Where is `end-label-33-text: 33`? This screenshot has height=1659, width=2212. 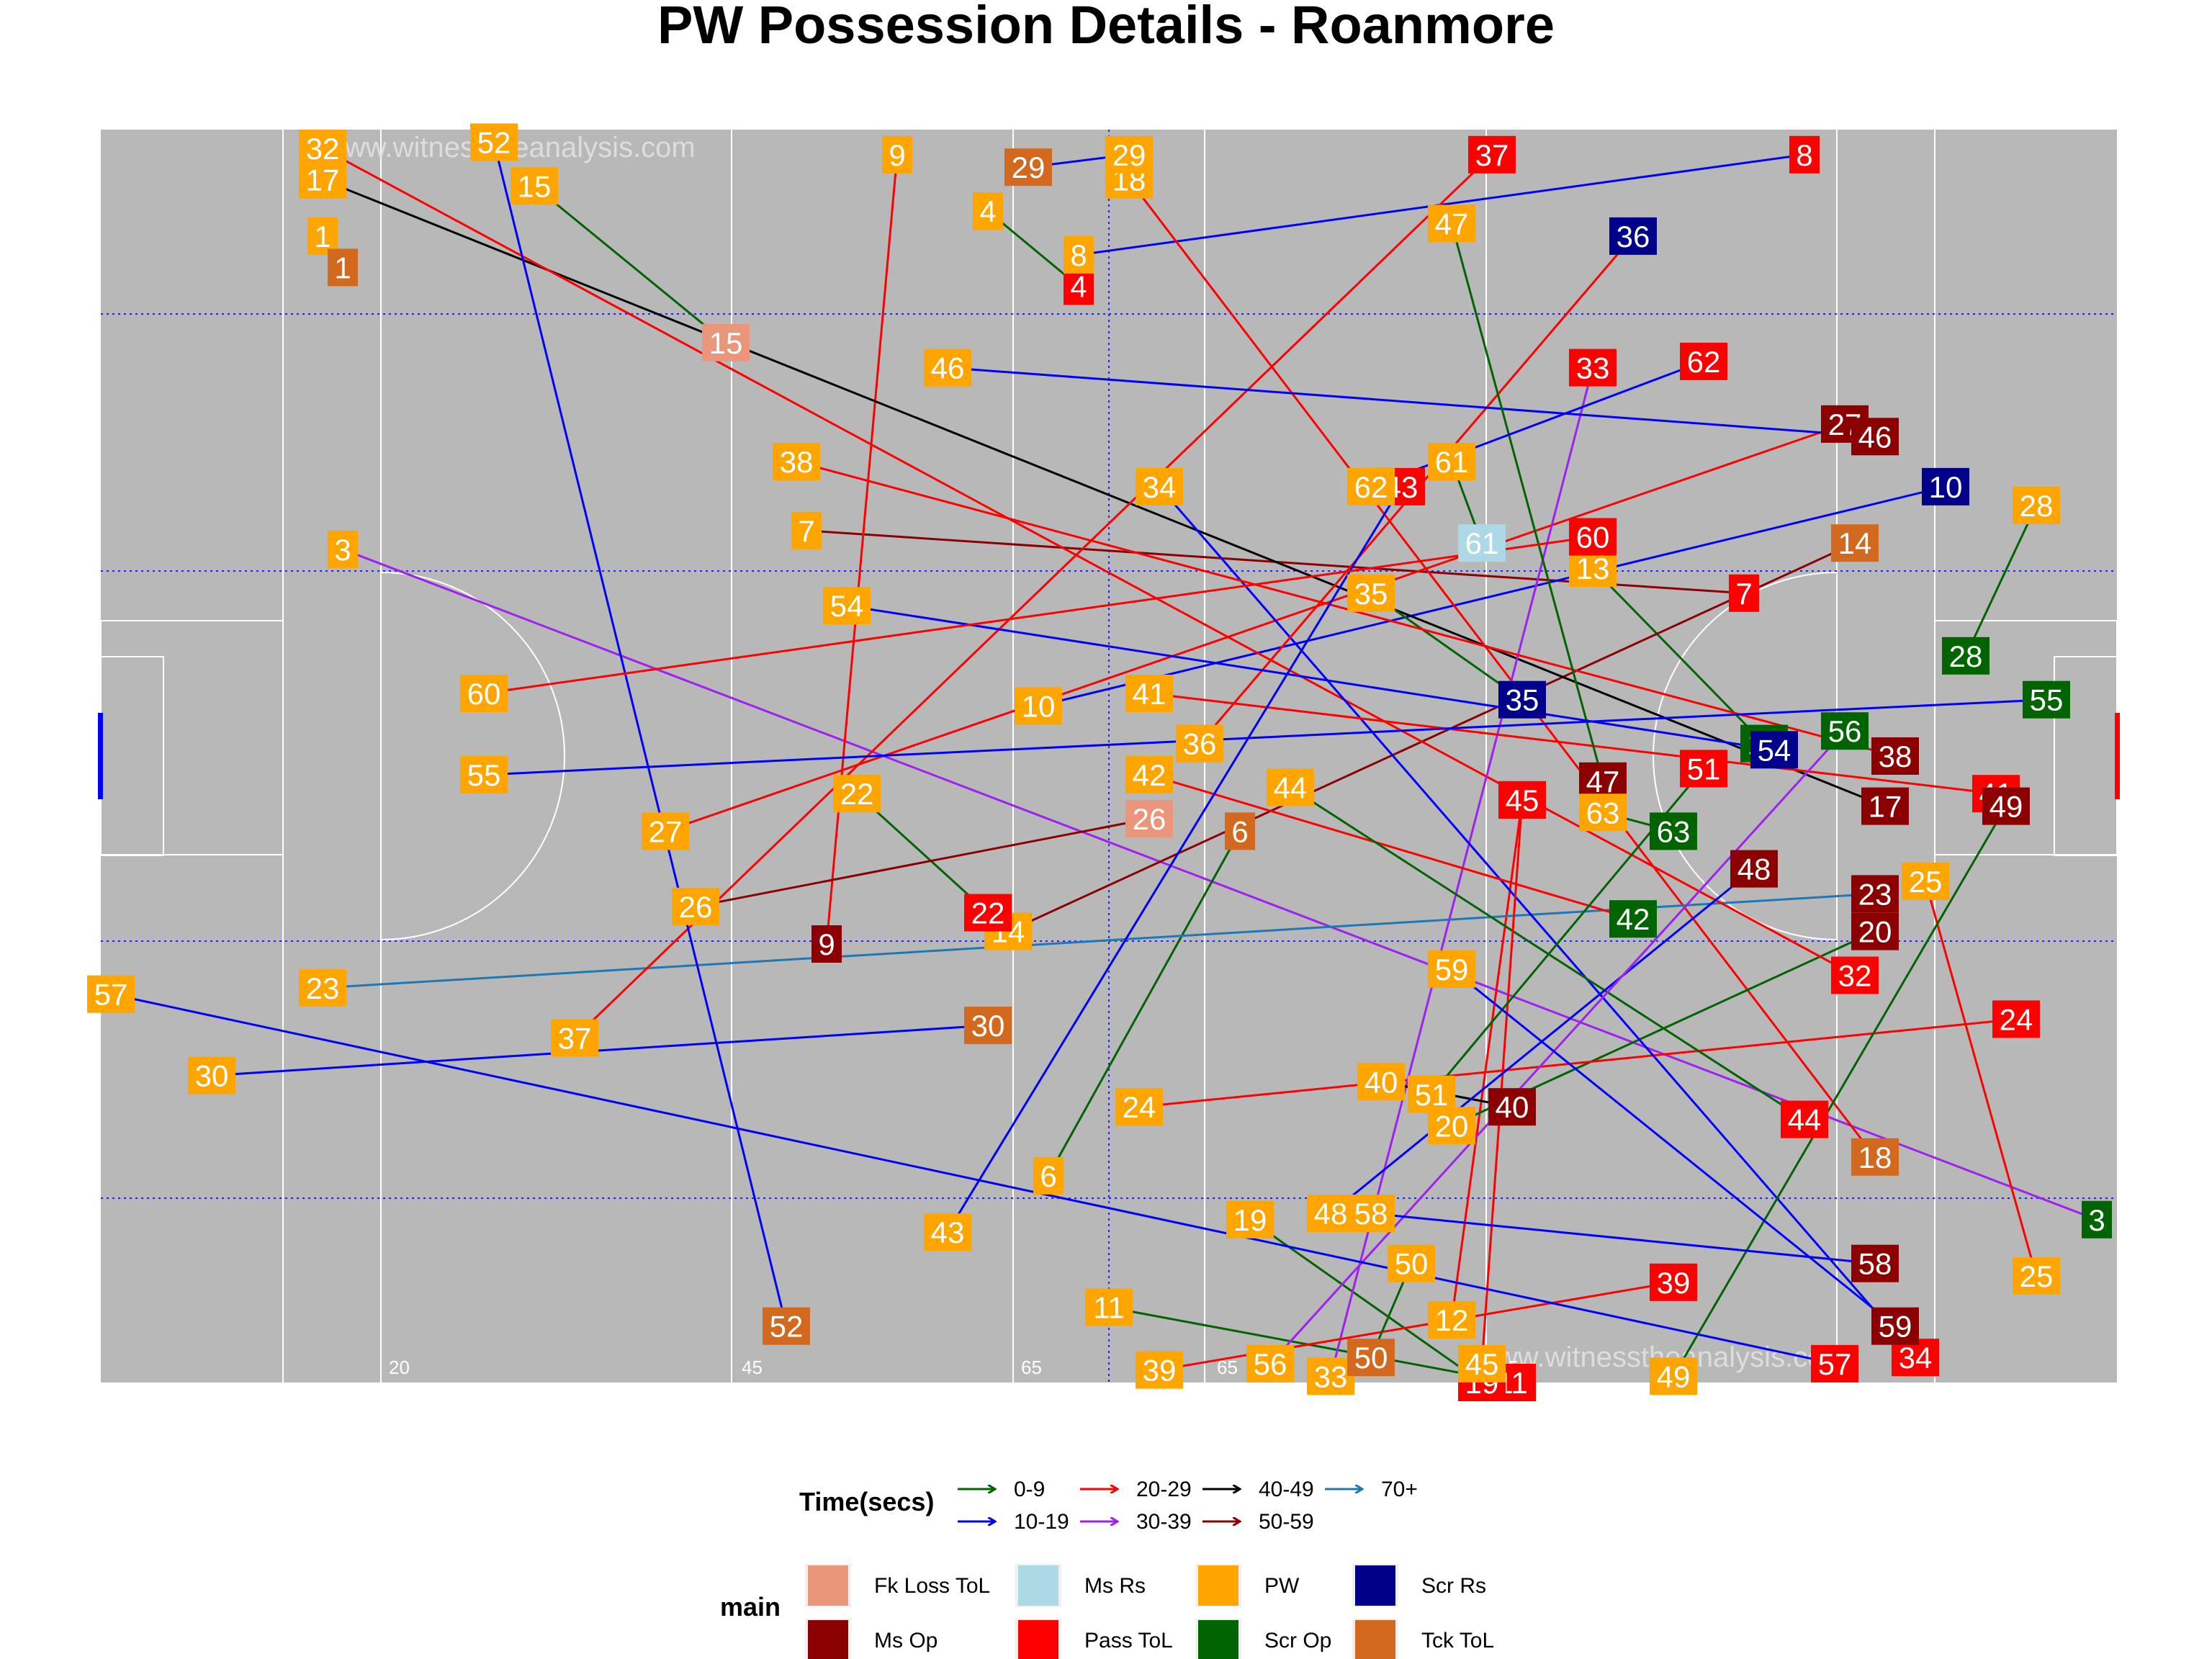
end-label-33-text: 33 is located at coordinates (1593, 368).